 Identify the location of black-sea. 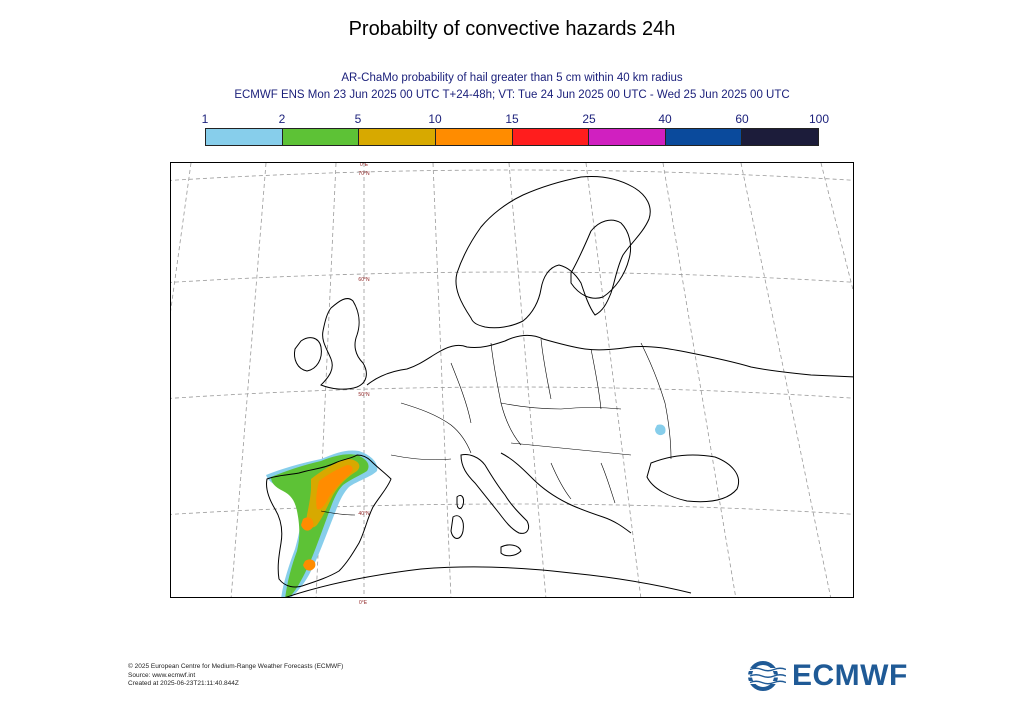
(692, 478).